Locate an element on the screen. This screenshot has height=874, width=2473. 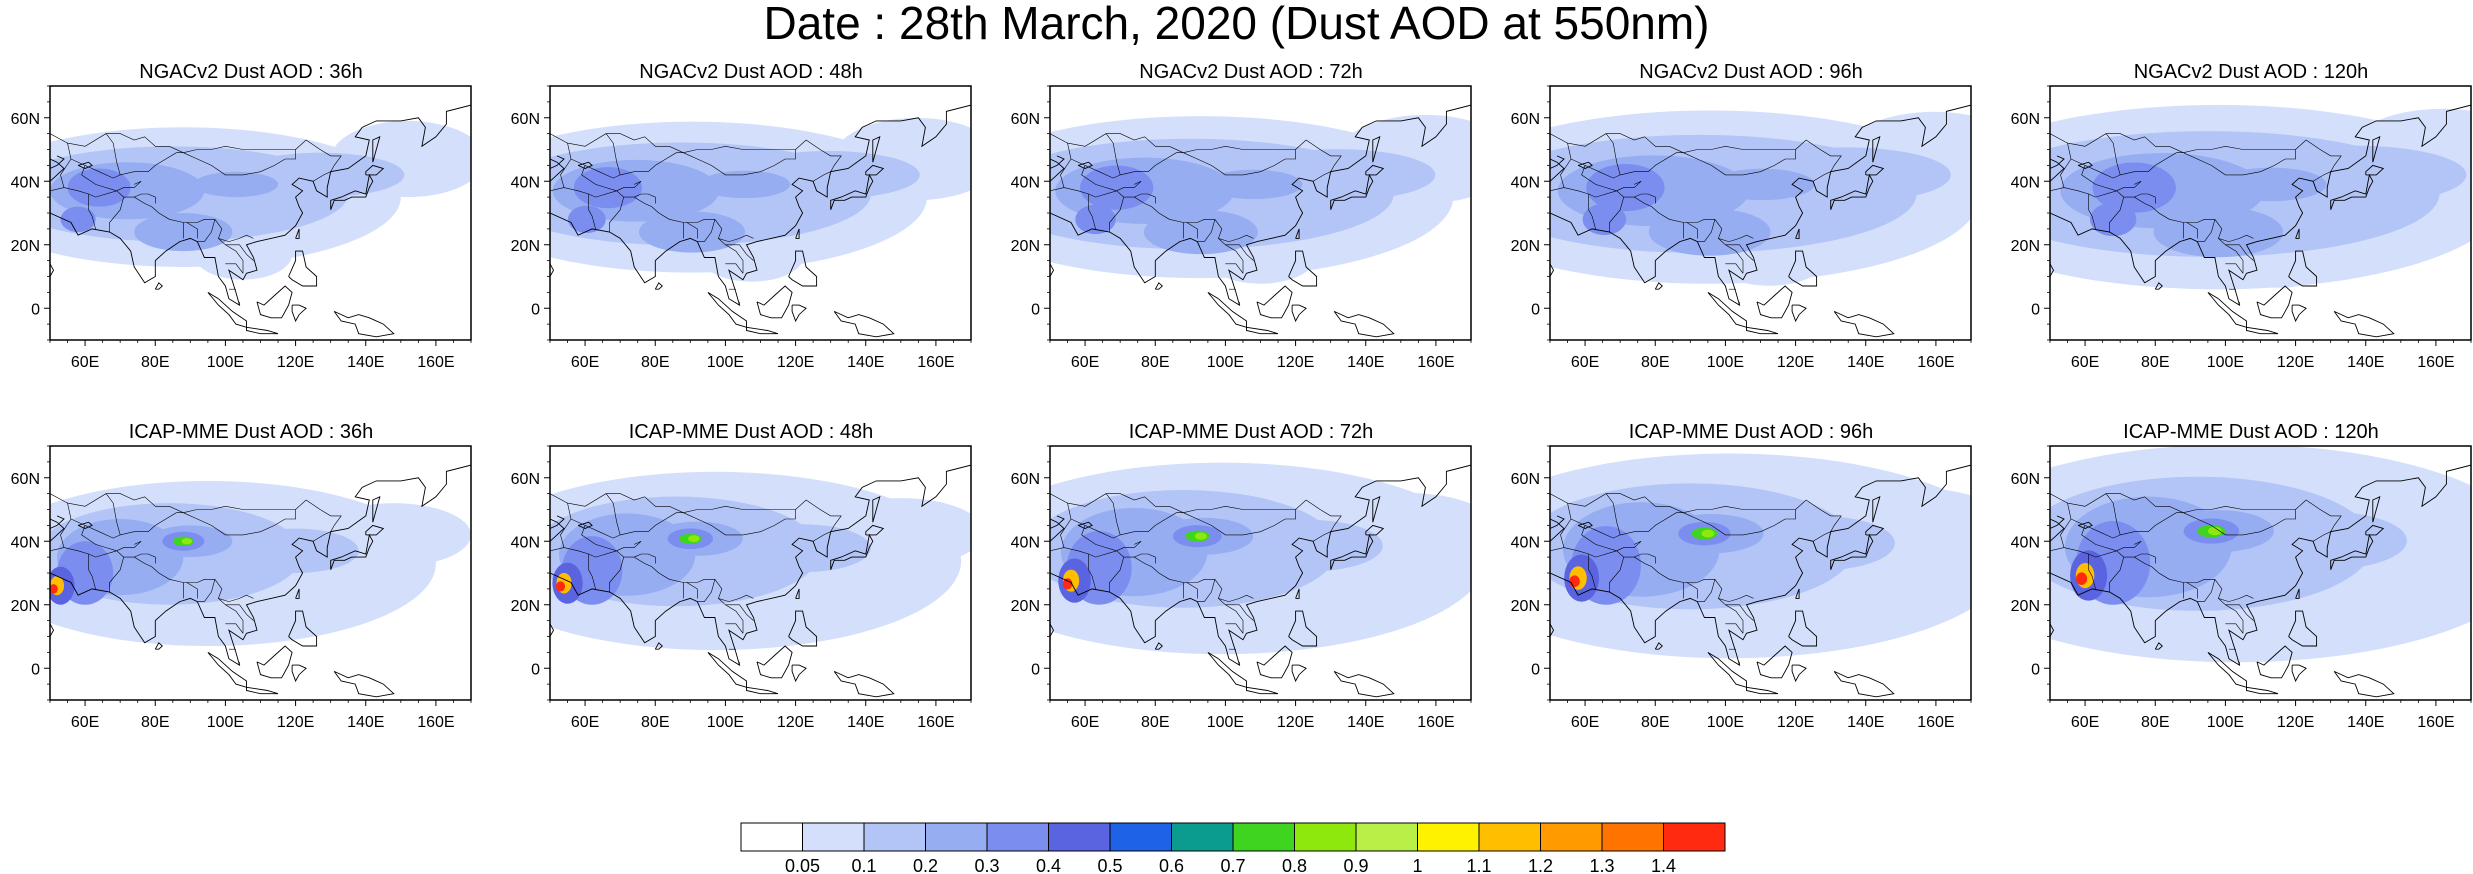
dust-aod-map: 60E 80E 100E 120E 140E 160E 60N 40N 20N 0 is located at coordinates (2241, 228).